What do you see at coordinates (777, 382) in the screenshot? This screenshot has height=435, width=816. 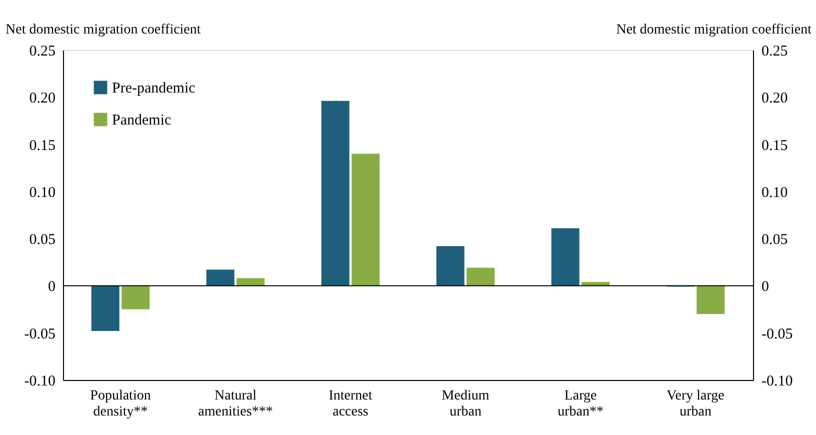 I see `y2-tick-label: -0.10` at bounding box center [777, 382].